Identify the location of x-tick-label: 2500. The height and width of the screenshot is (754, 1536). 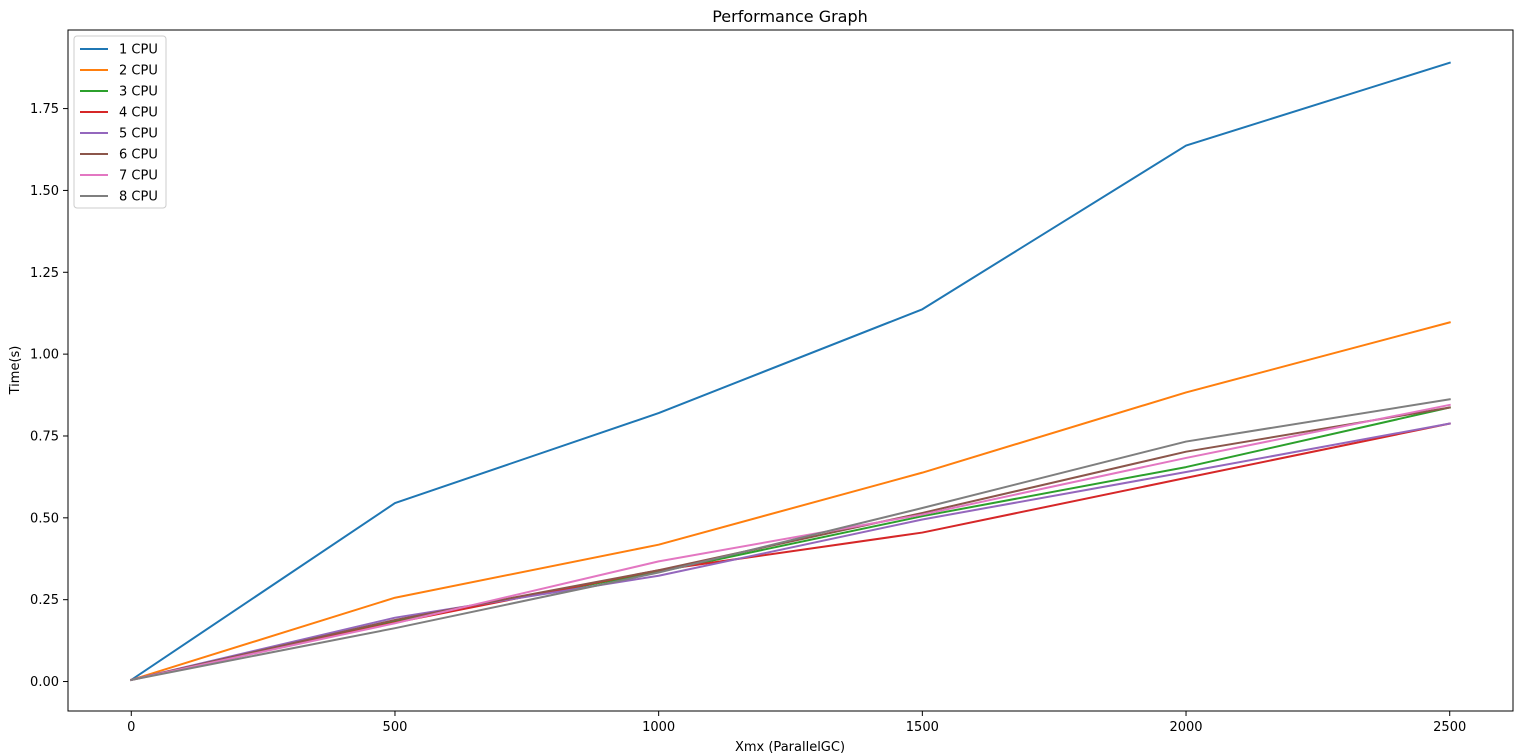
(1449, 727).